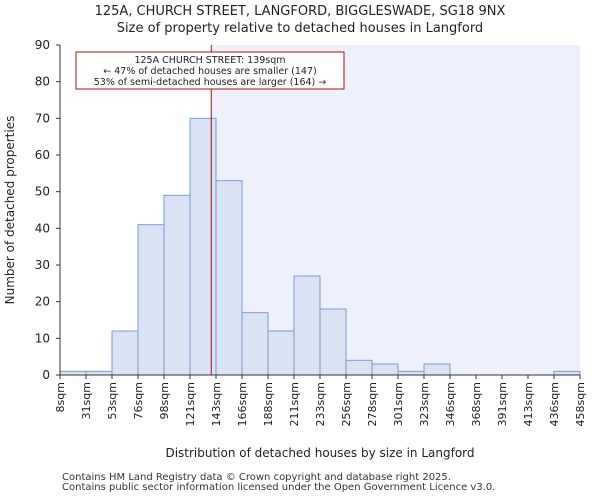 The image size is (600, 500). Describe the element at coordinates (112, 400) in the screenshot. I see `x-tick-label-53sqm: 53sqm` at that location.